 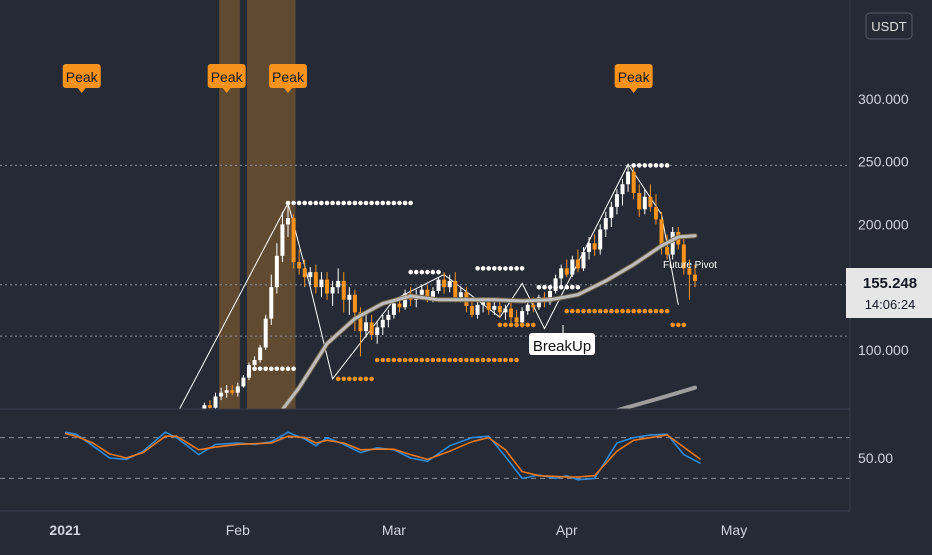 I want to click on peak-label-box, so click(x=81, y=76).